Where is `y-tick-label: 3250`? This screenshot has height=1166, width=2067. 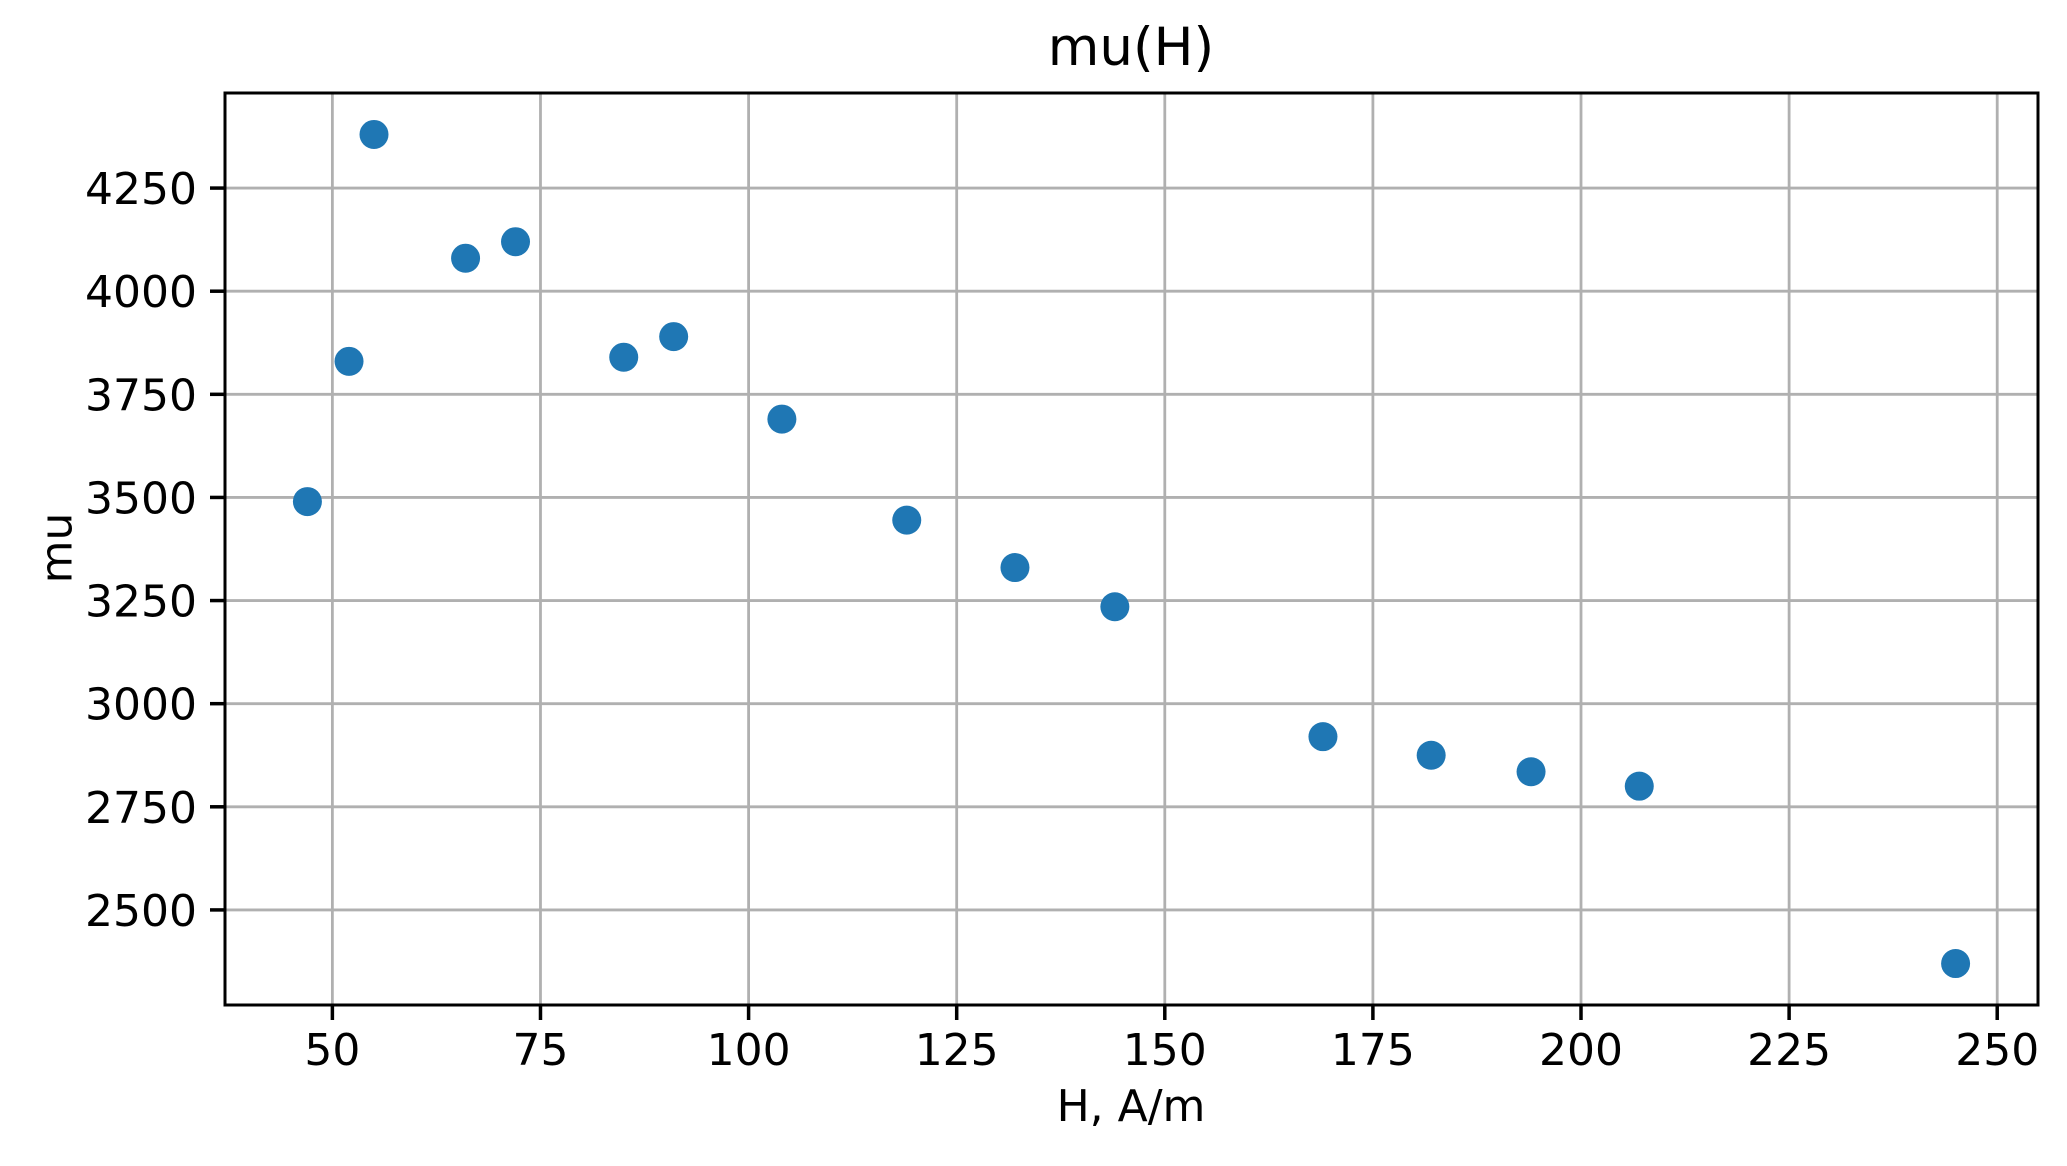 y-tick-label: 3250 is located at coordinates (141, 602).